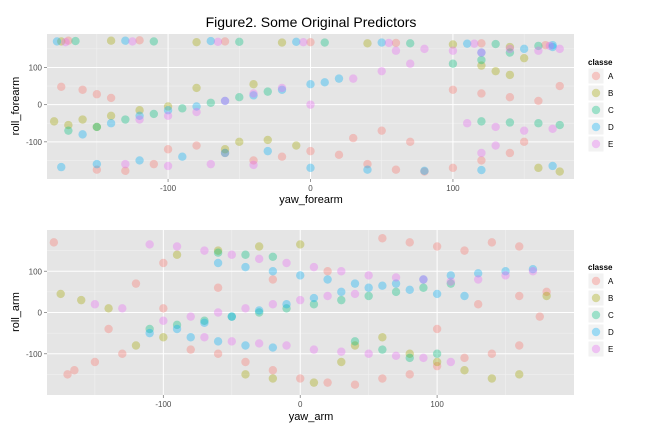 The image size is (648, 432). I want to click on legend-label-C: C, so click(611, 315).